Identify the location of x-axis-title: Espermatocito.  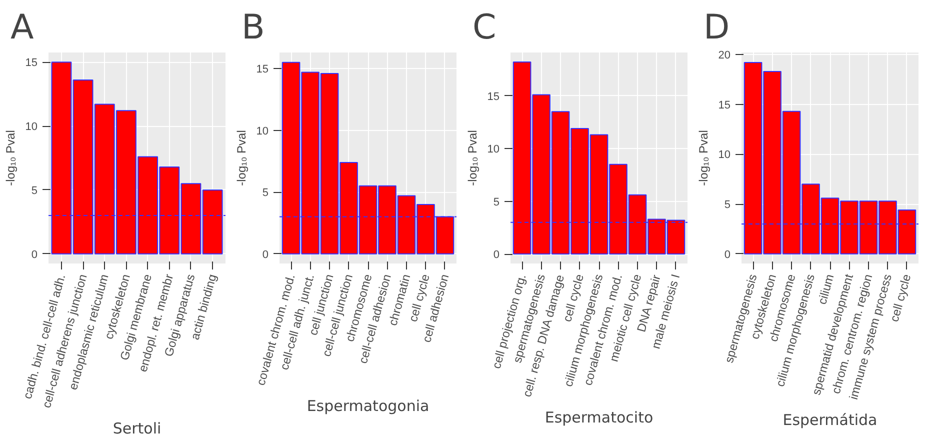
(599, 417).